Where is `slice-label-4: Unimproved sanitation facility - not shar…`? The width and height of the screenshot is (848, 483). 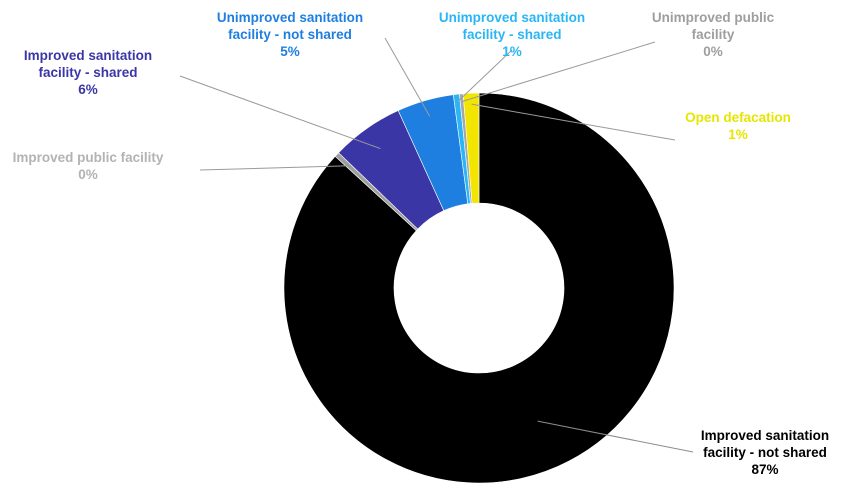 slice-label-4: Unimproved sanitation facility - not shar… is located at coordinates (290, 34).